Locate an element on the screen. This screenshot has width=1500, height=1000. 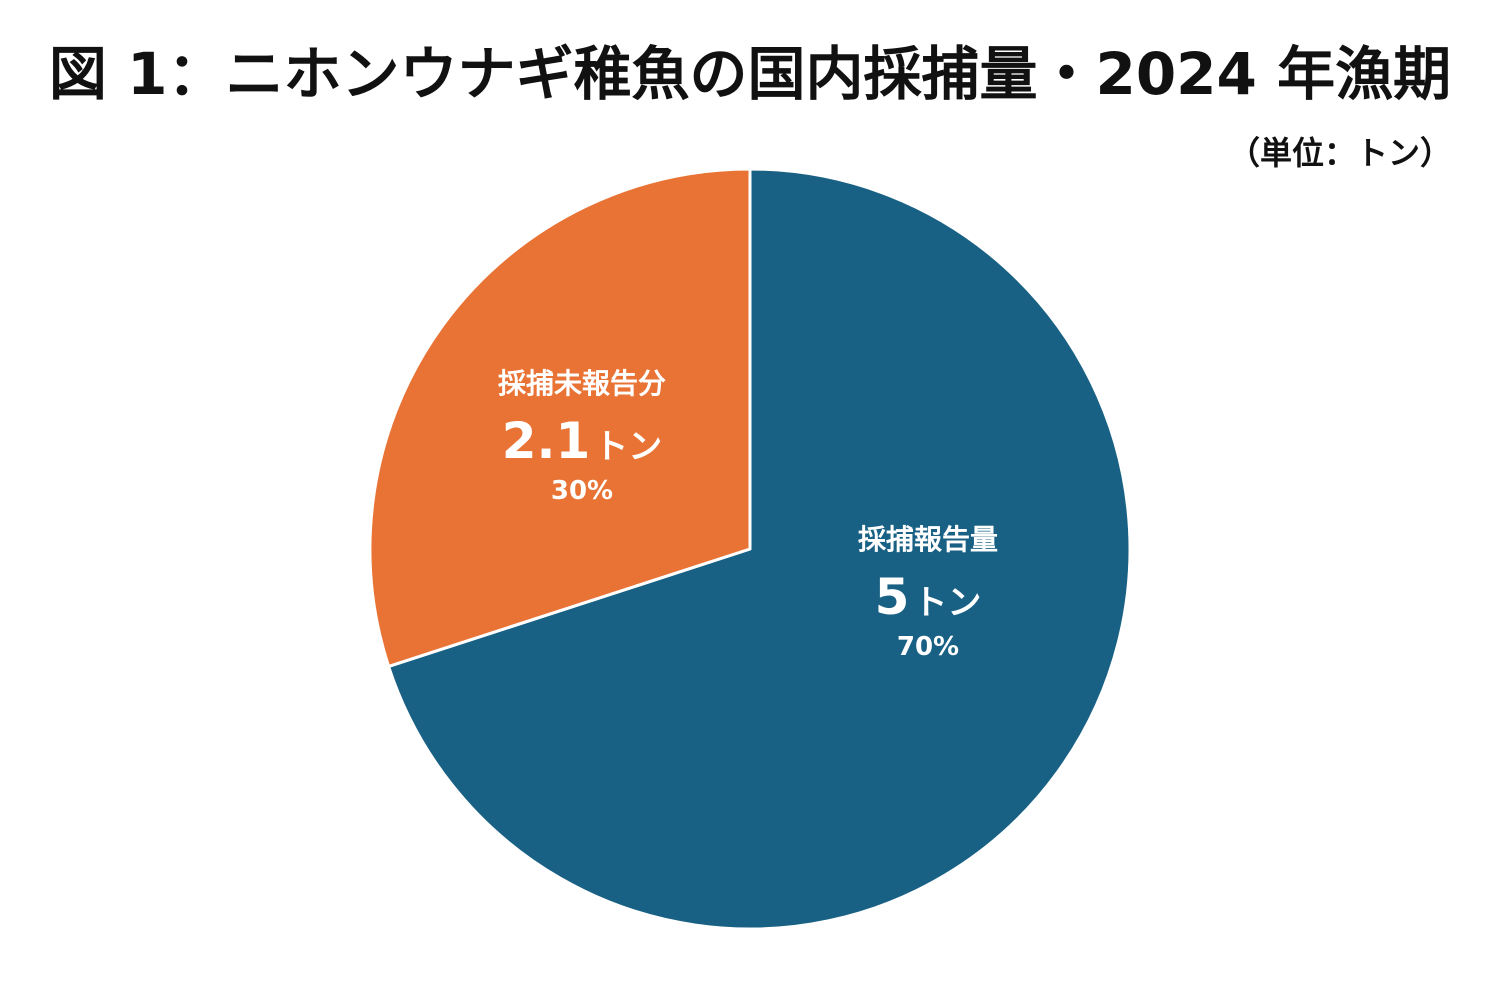
slice-value-1: 5 トン is located at coordinates (928, 597).